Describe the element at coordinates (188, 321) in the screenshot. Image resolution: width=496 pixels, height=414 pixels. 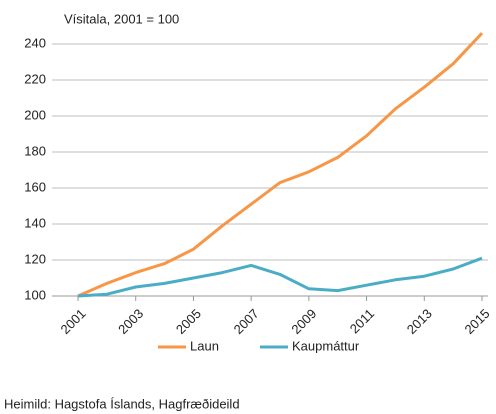
I see `x-tick-label: 2005` at that location.